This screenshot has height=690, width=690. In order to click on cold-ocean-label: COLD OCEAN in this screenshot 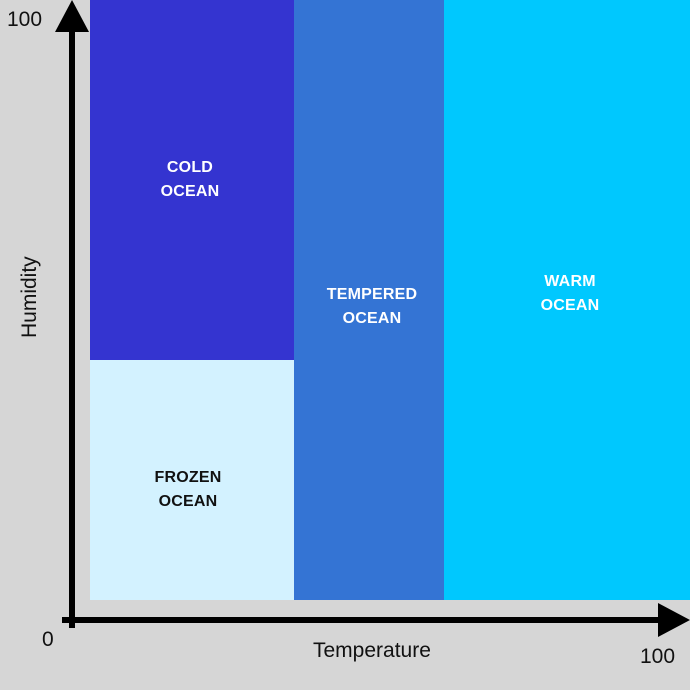, I will do `click(190, 179)`.